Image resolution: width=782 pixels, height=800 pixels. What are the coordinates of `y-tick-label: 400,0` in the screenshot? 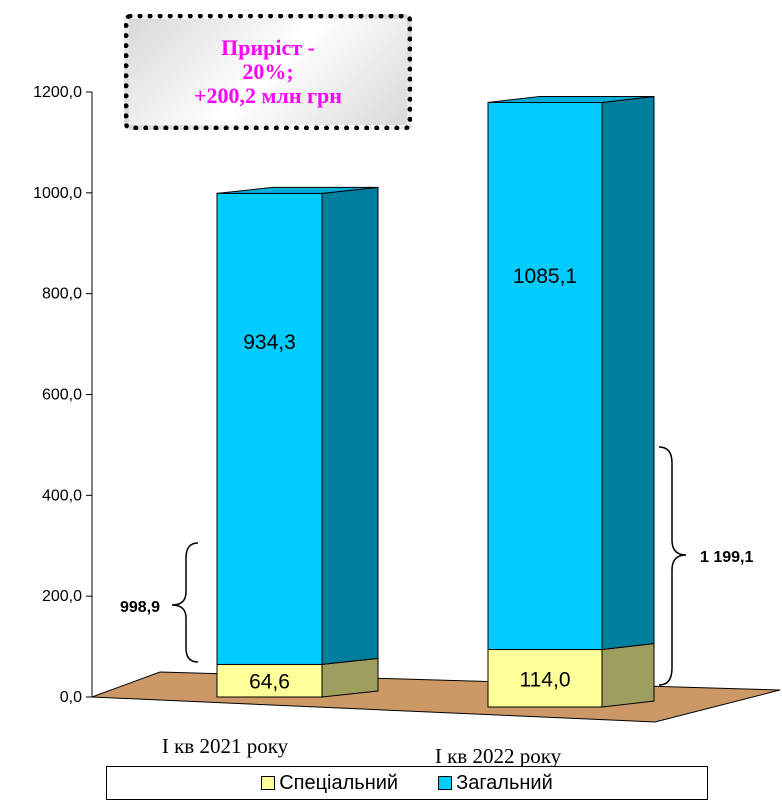 It's located at (62, 495).